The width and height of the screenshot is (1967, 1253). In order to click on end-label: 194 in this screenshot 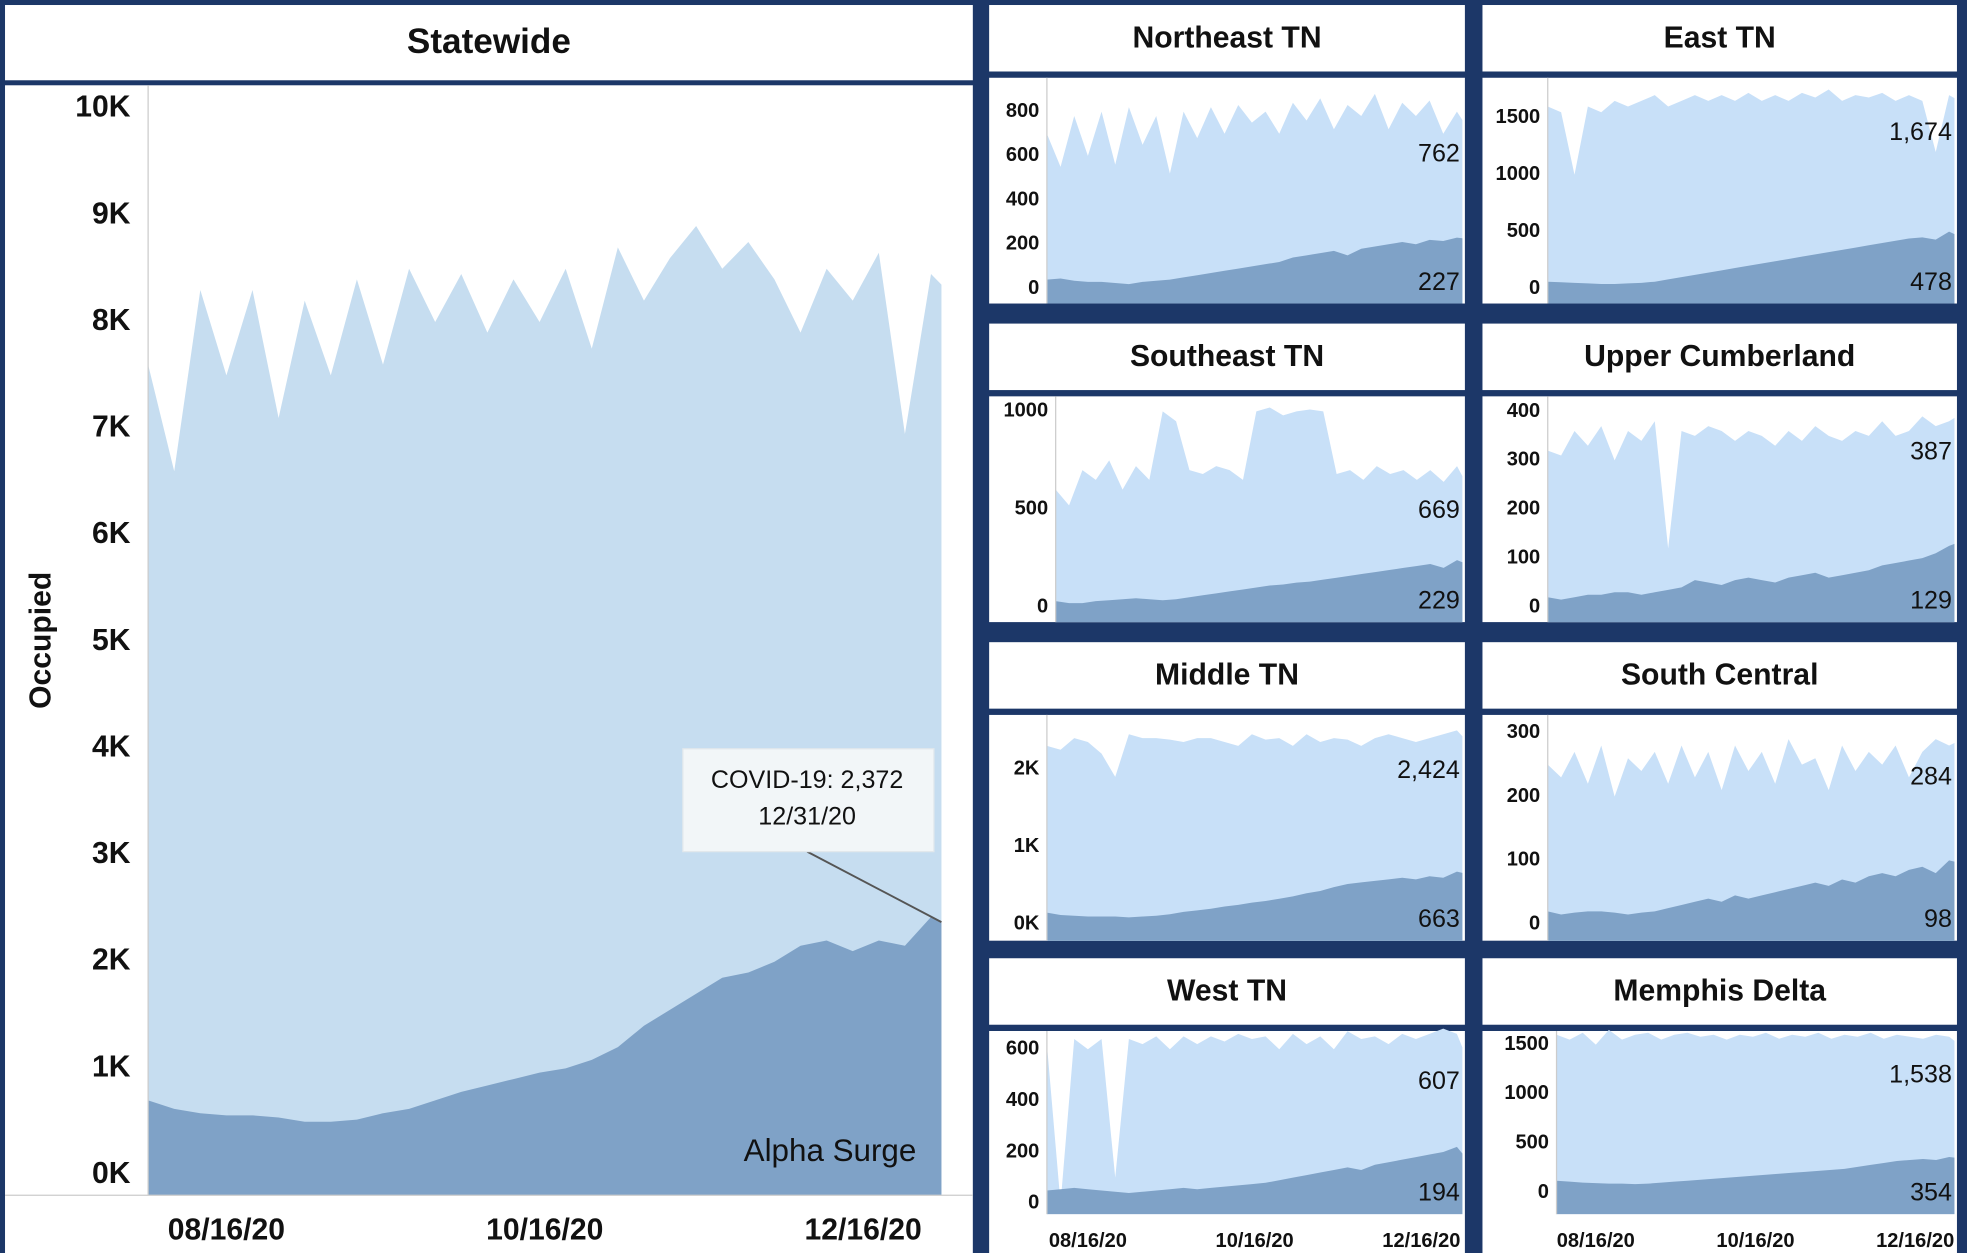, I will do `click(1439, 1193)`.